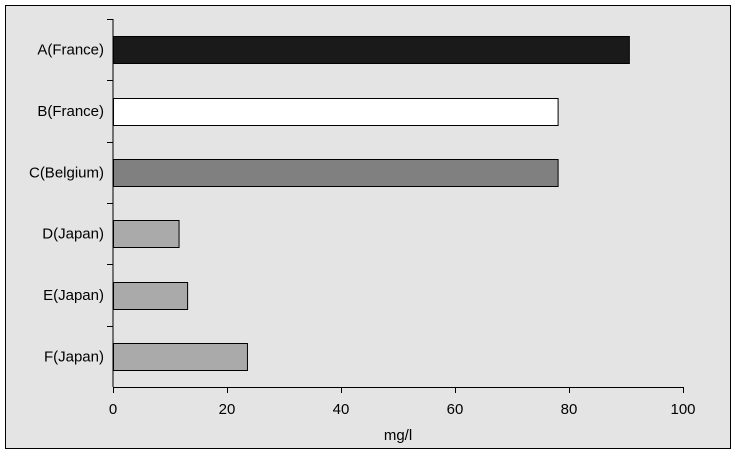  What do you see at coordinates (398, 435) in the screenshot?
I see `x-axis-label: mg/l` at bounding box center [398, 435].